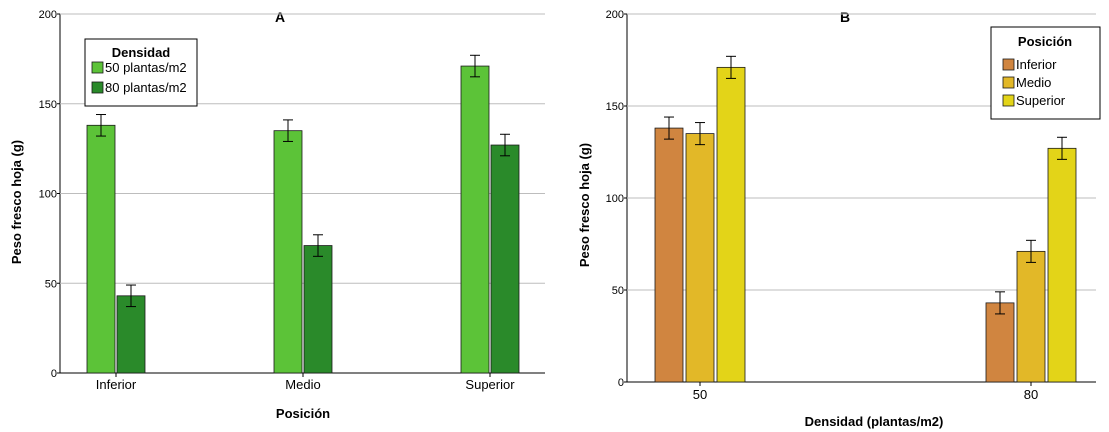 The height and width of the screenshot is (432, 1109). I want to click on chart-a-x-axis-label: Posición, so click(303, 413).